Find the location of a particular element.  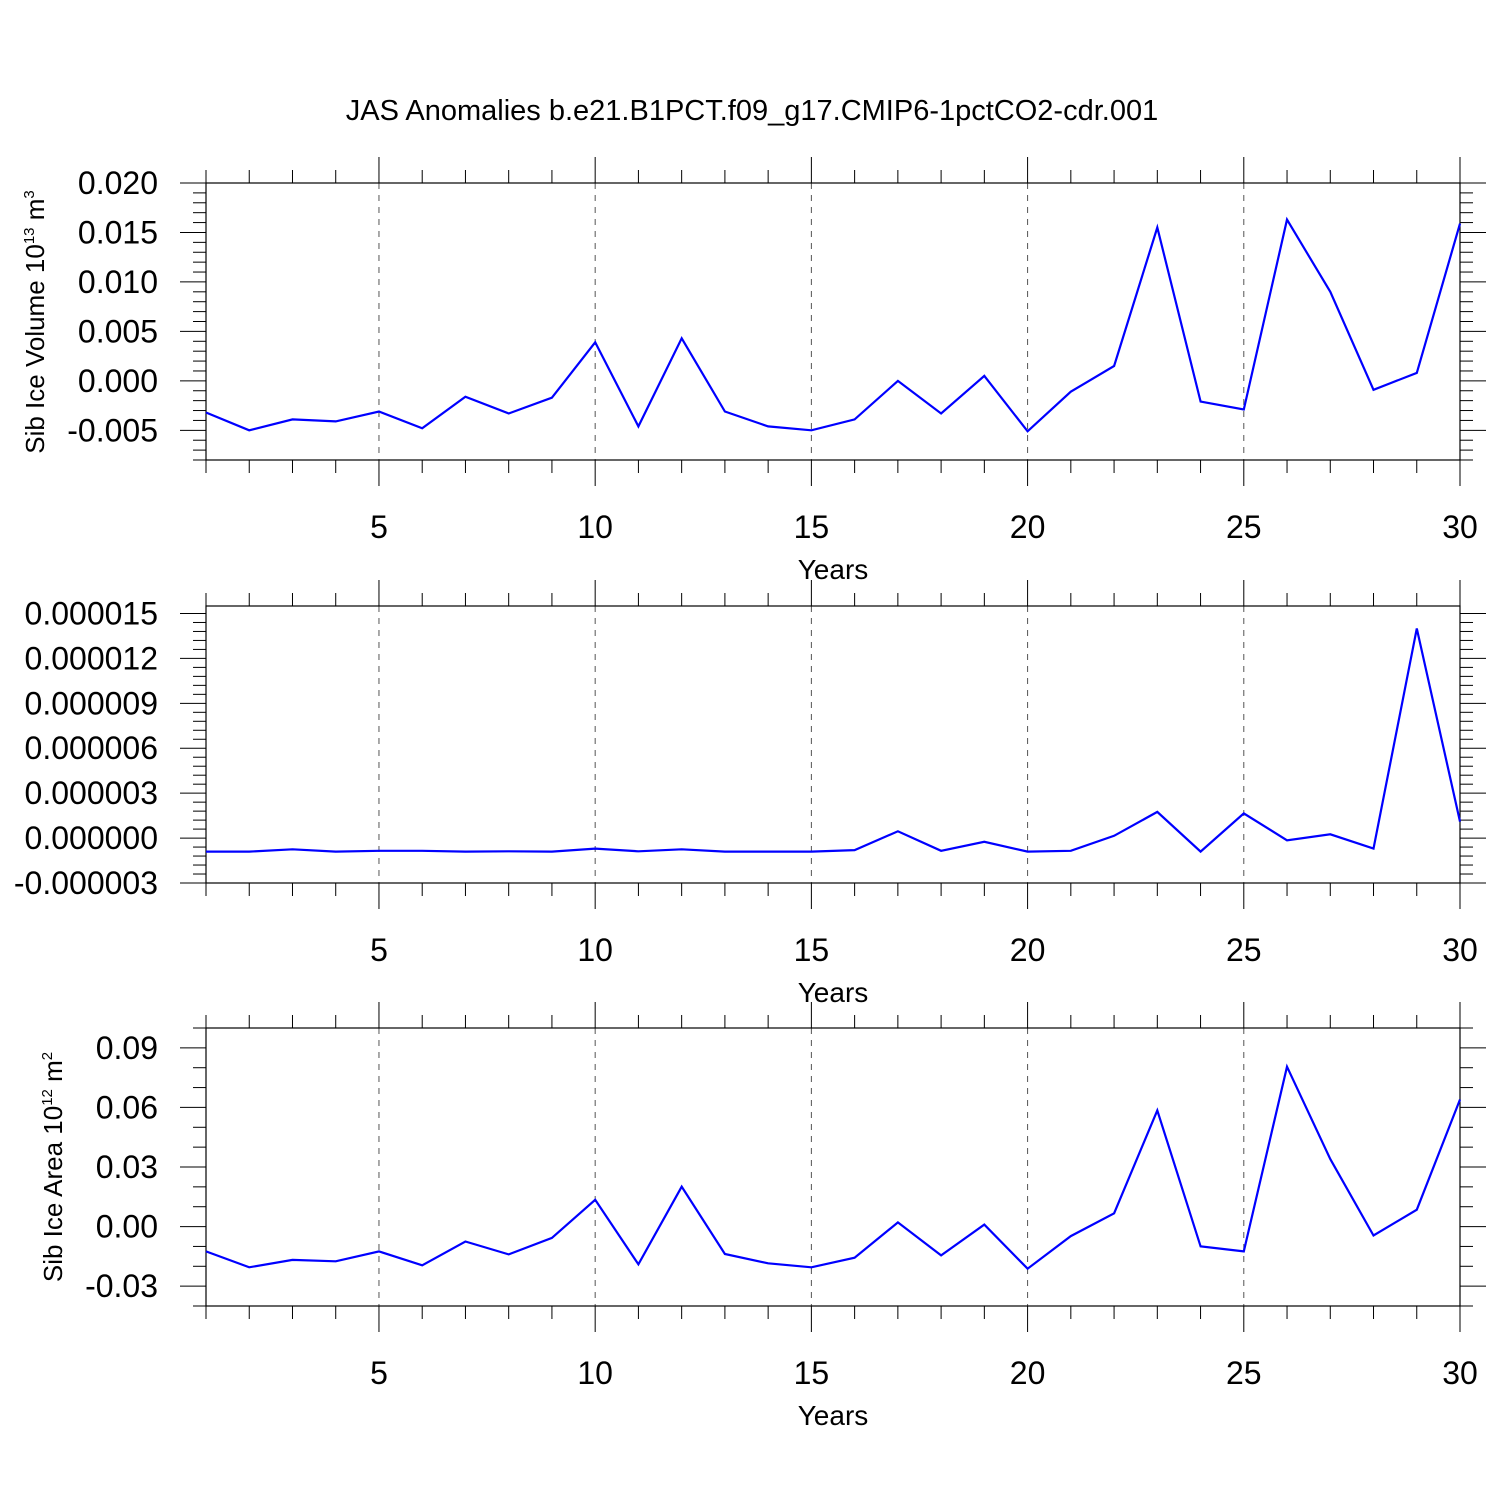

y-tick-label: 0.000012 is located at coordinates (91, 658).